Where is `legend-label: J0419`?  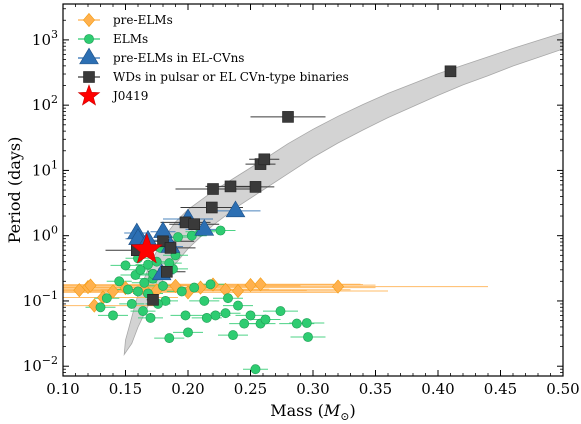
legend-label: J0419 is located at coordinates (129, 96).